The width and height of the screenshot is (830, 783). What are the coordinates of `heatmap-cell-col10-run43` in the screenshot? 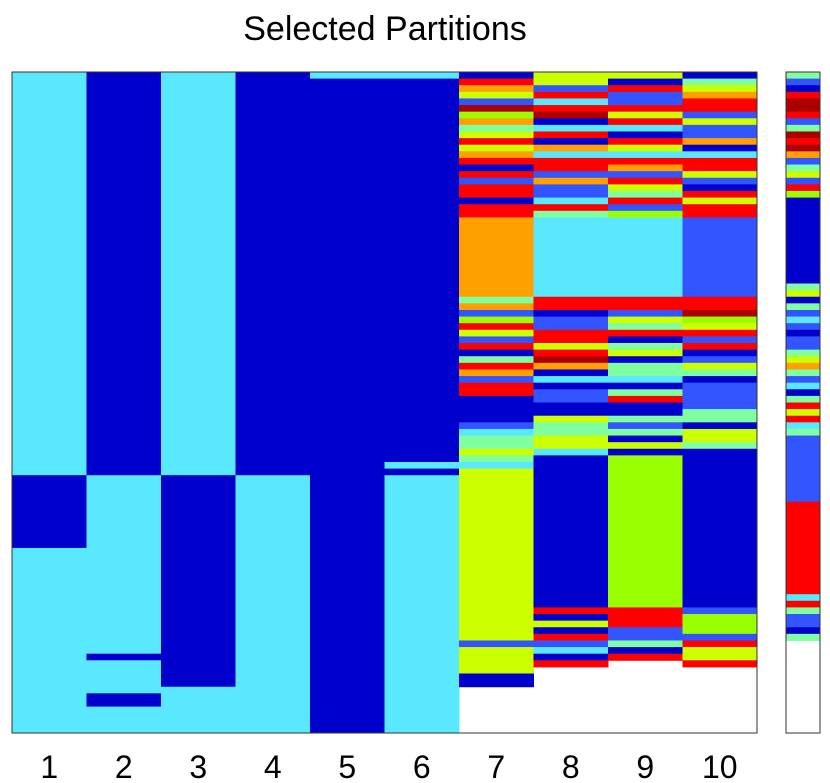 It's located at (720, 432).